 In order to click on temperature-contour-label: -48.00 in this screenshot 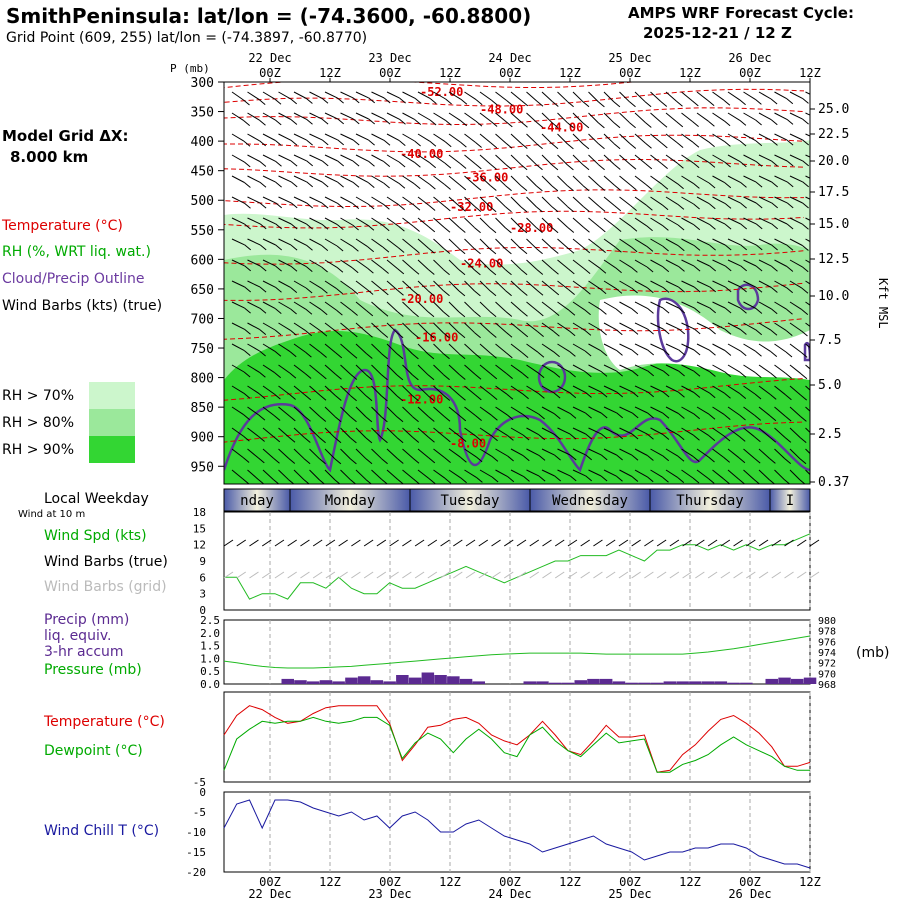, I will do `click(501, 110)`.